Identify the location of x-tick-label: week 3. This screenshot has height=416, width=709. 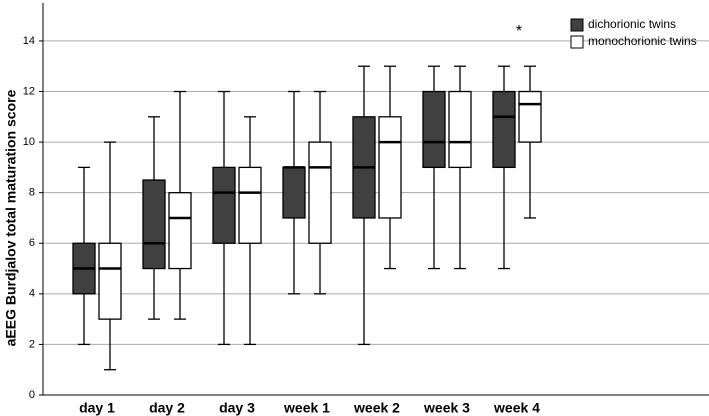
(446, 408).